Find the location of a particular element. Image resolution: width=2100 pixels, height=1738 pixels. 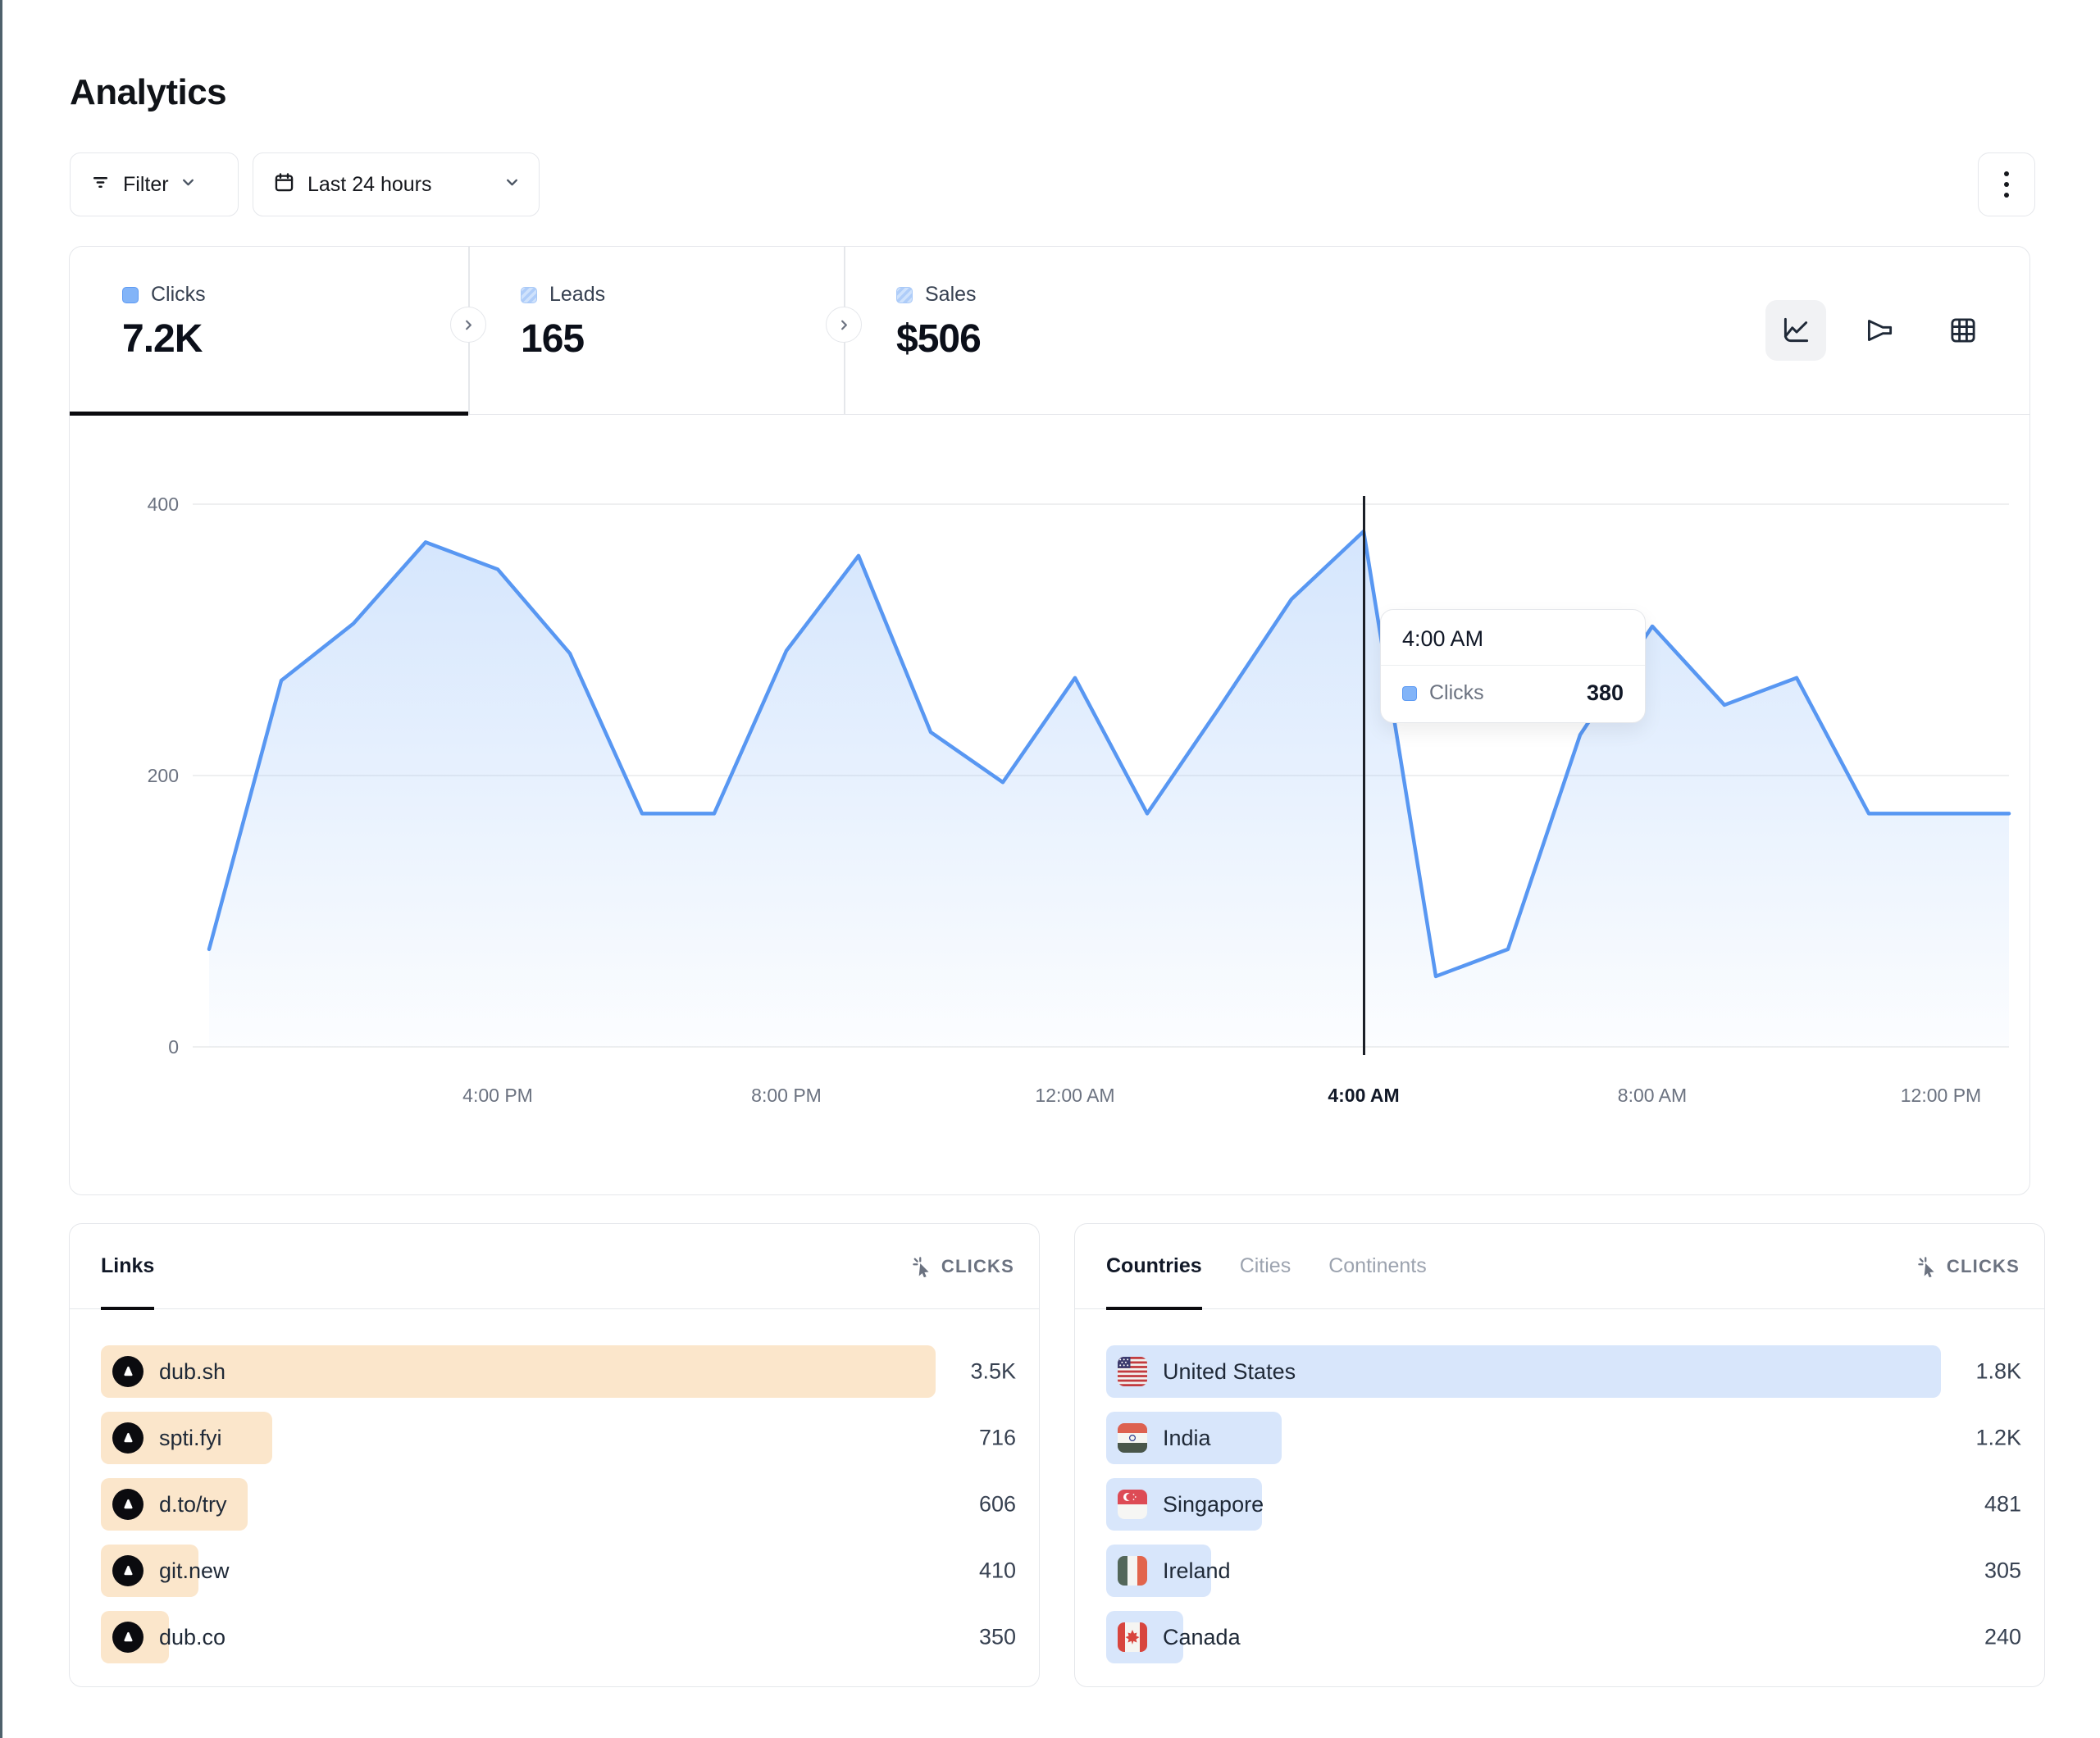

link-label: d.to/try is located at coordinates (193, 1504).